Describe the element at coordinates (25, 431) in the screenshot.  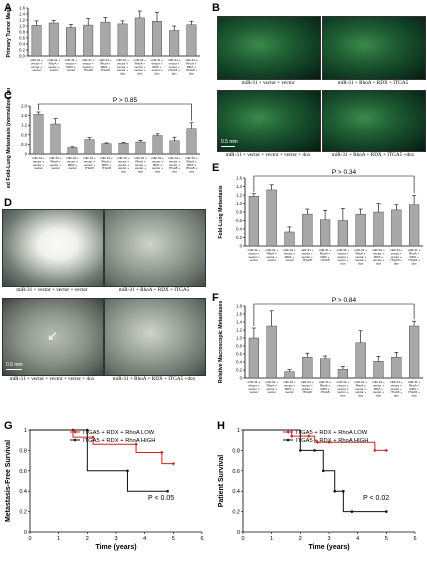
I see `y-tick-label: 1` at that location.